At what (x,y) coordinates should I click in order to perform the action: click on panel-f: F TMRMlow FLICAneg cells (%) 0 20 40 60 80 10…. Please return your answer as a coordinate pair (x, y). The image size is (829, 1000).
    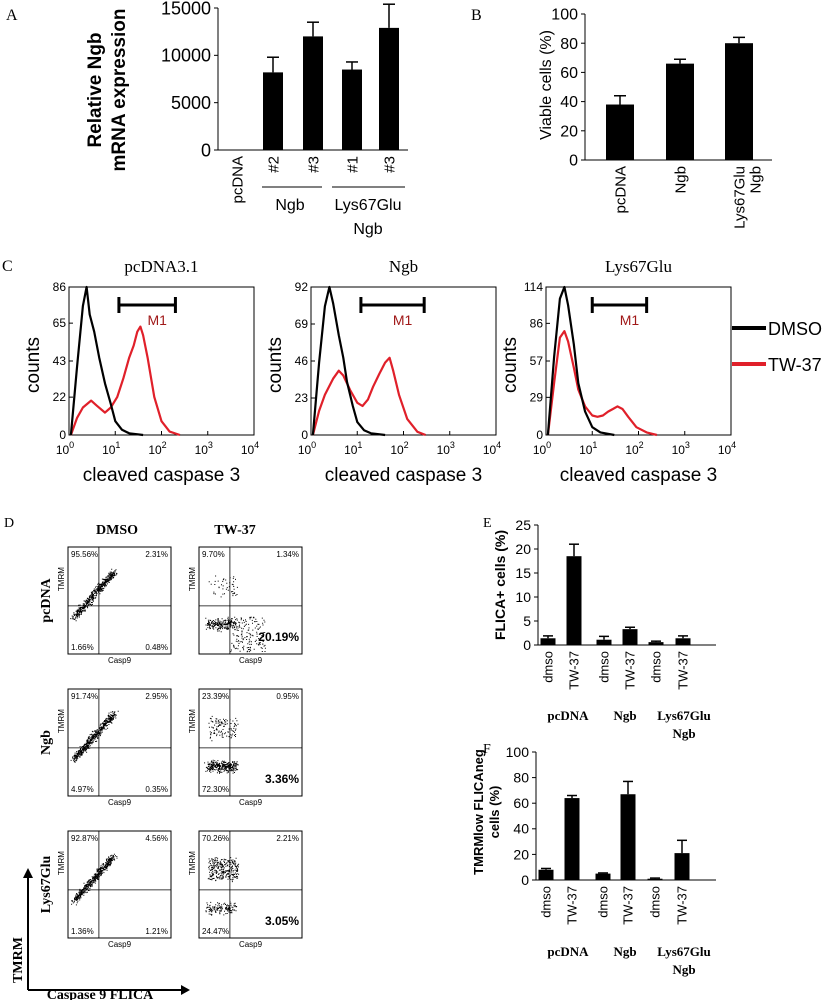
    Looking at the image, I should click on (593, 859).